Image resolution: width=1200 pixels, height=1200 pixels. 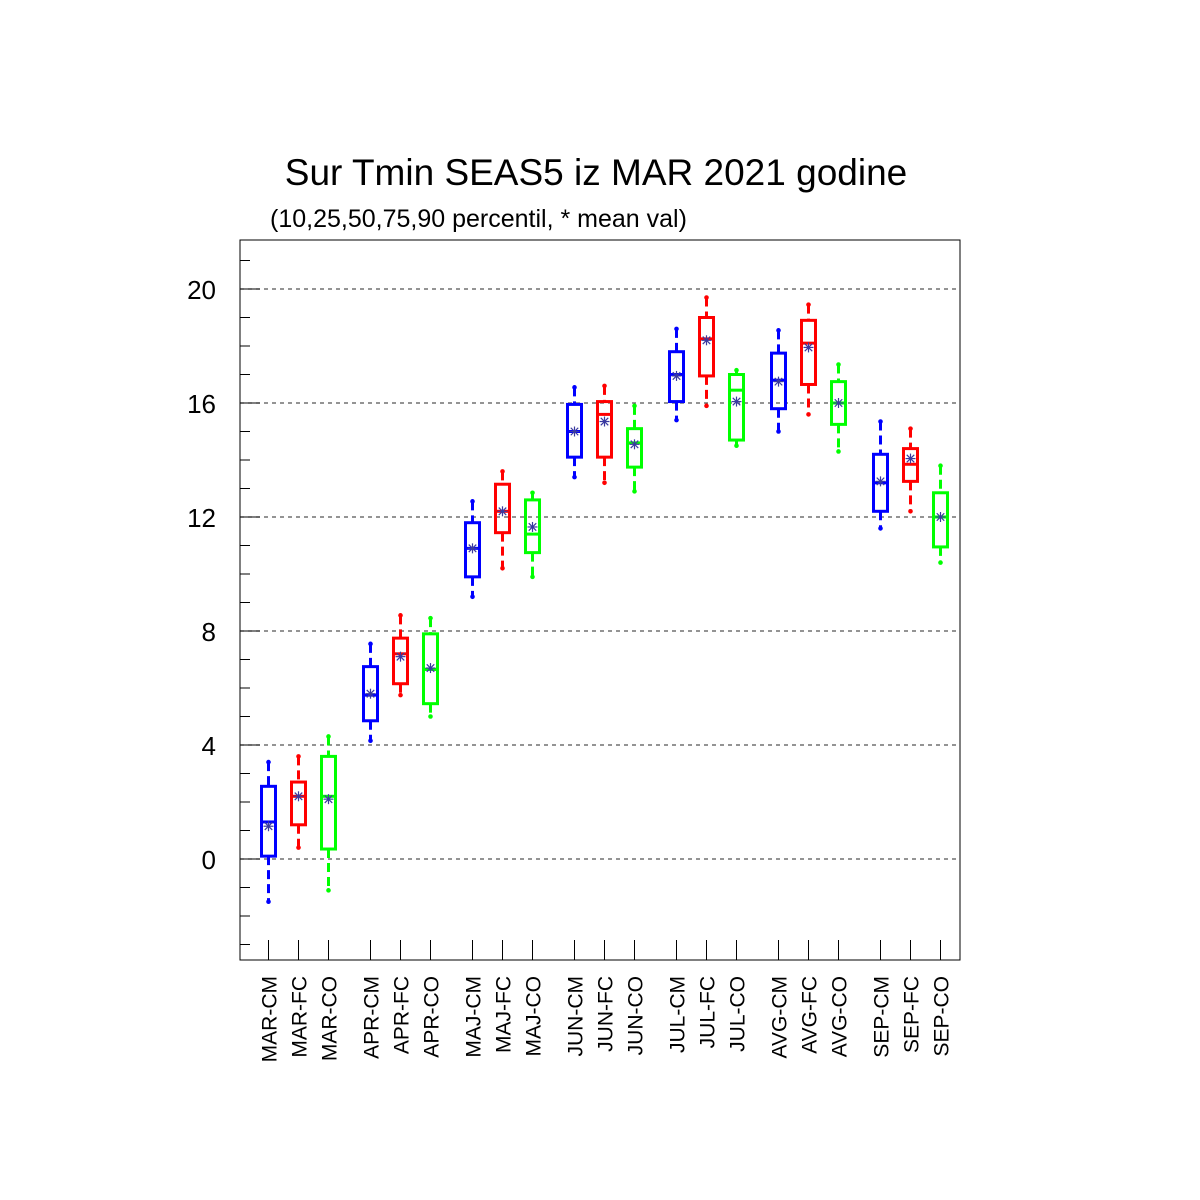 I want to click on x-tick-label: AVG-CM, so click(x=780, y=1017).